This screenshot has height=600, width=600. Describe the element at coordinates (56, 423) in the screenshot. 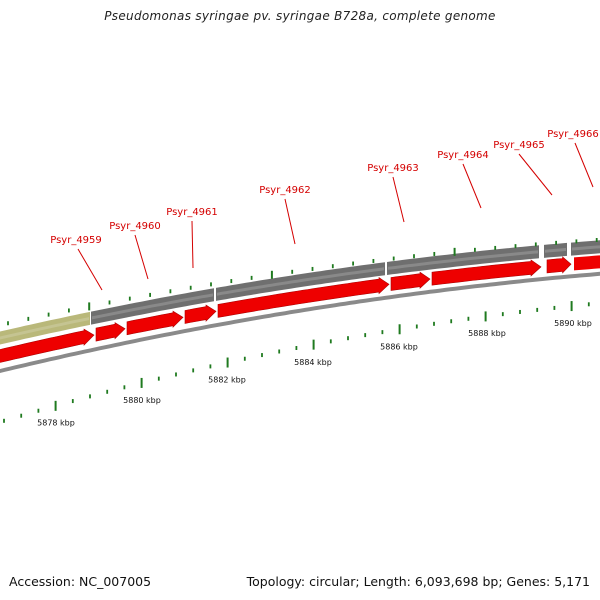

I see `scale-label: 5878 kbp` at that location.